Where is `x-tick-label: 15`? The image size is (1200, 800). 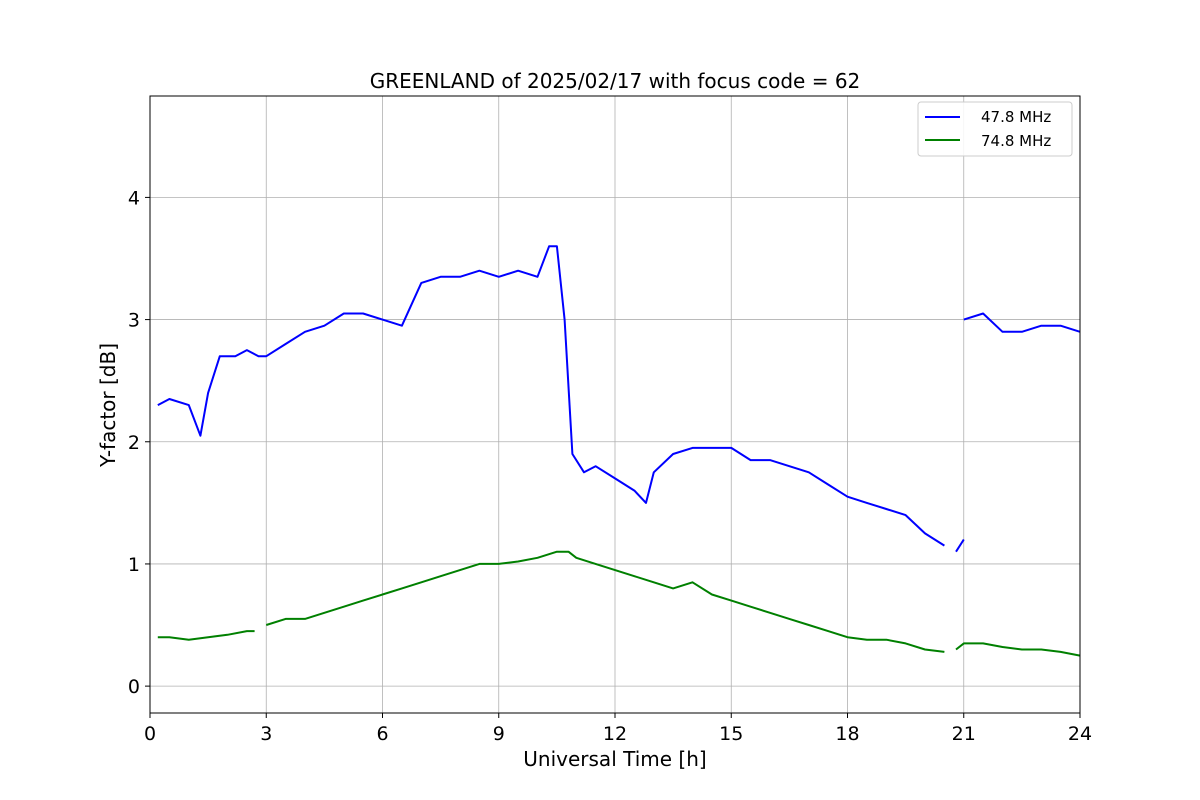
x-tick-label: 15 is located at coordinates (731, 734).